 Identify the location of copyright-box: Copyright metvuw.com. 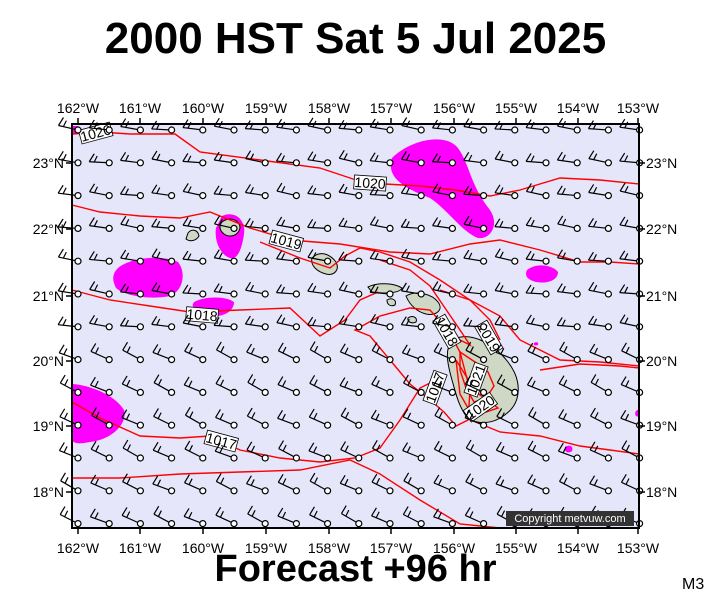
(570, 518).